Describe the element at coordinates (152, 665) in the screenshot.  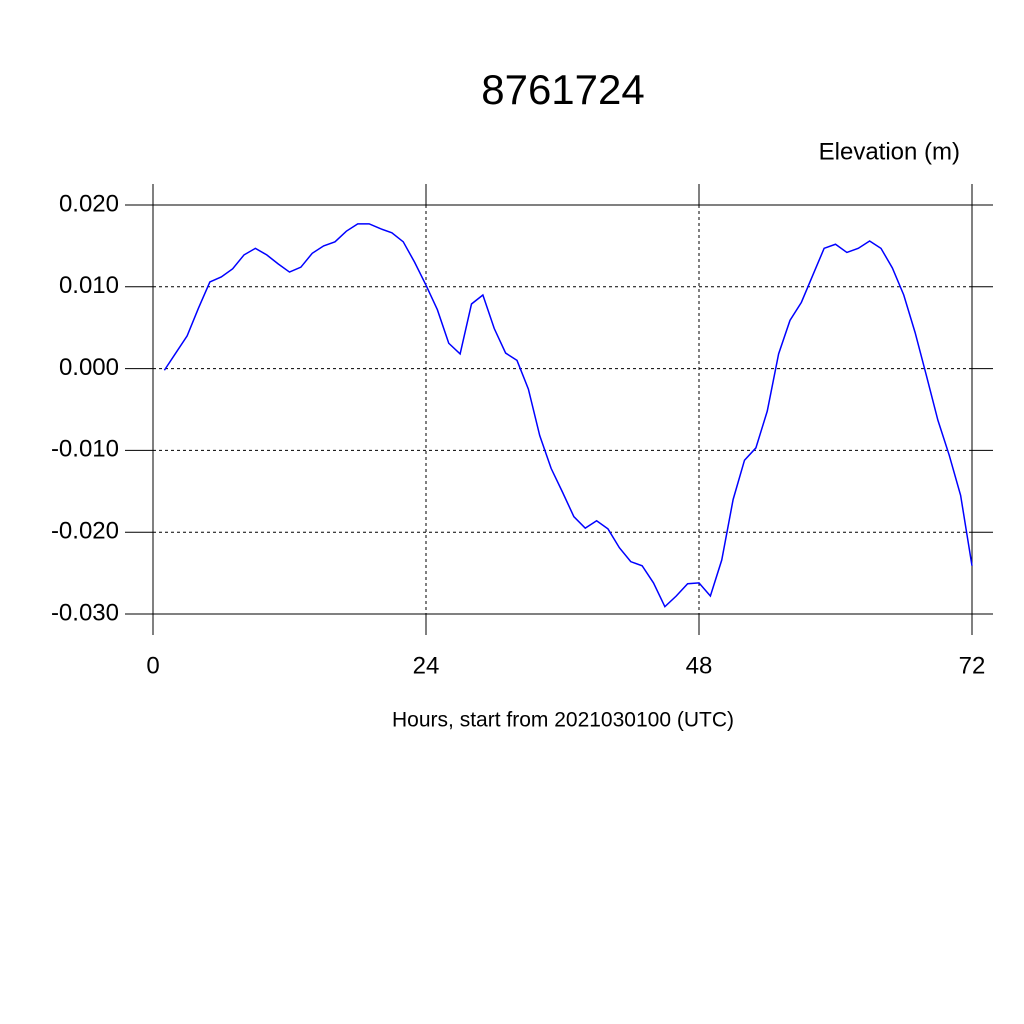
I see `x-tick-label: 0` at that location.